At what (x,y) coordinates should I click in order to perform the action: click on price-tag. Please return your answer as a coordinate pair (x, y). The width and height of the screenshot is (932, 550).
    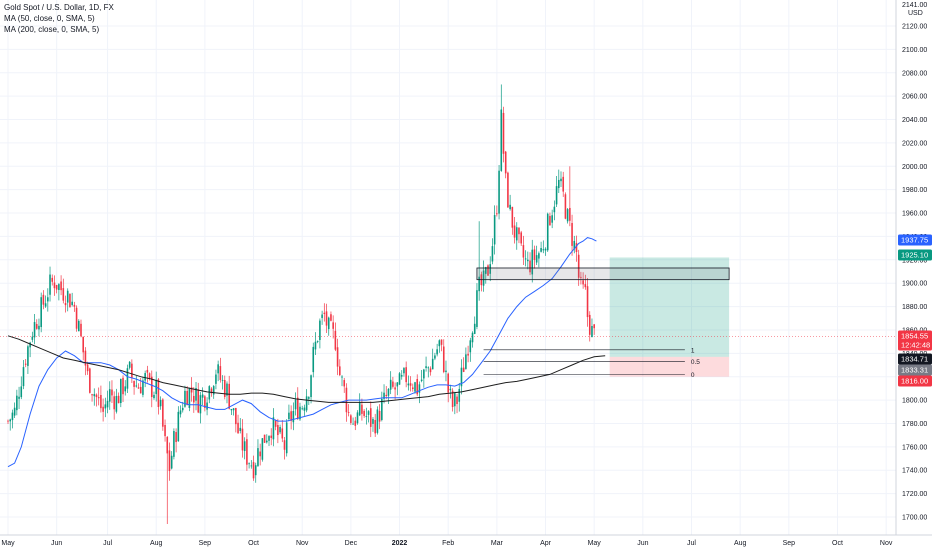
    Looking at the image, I should click on (915, 370).